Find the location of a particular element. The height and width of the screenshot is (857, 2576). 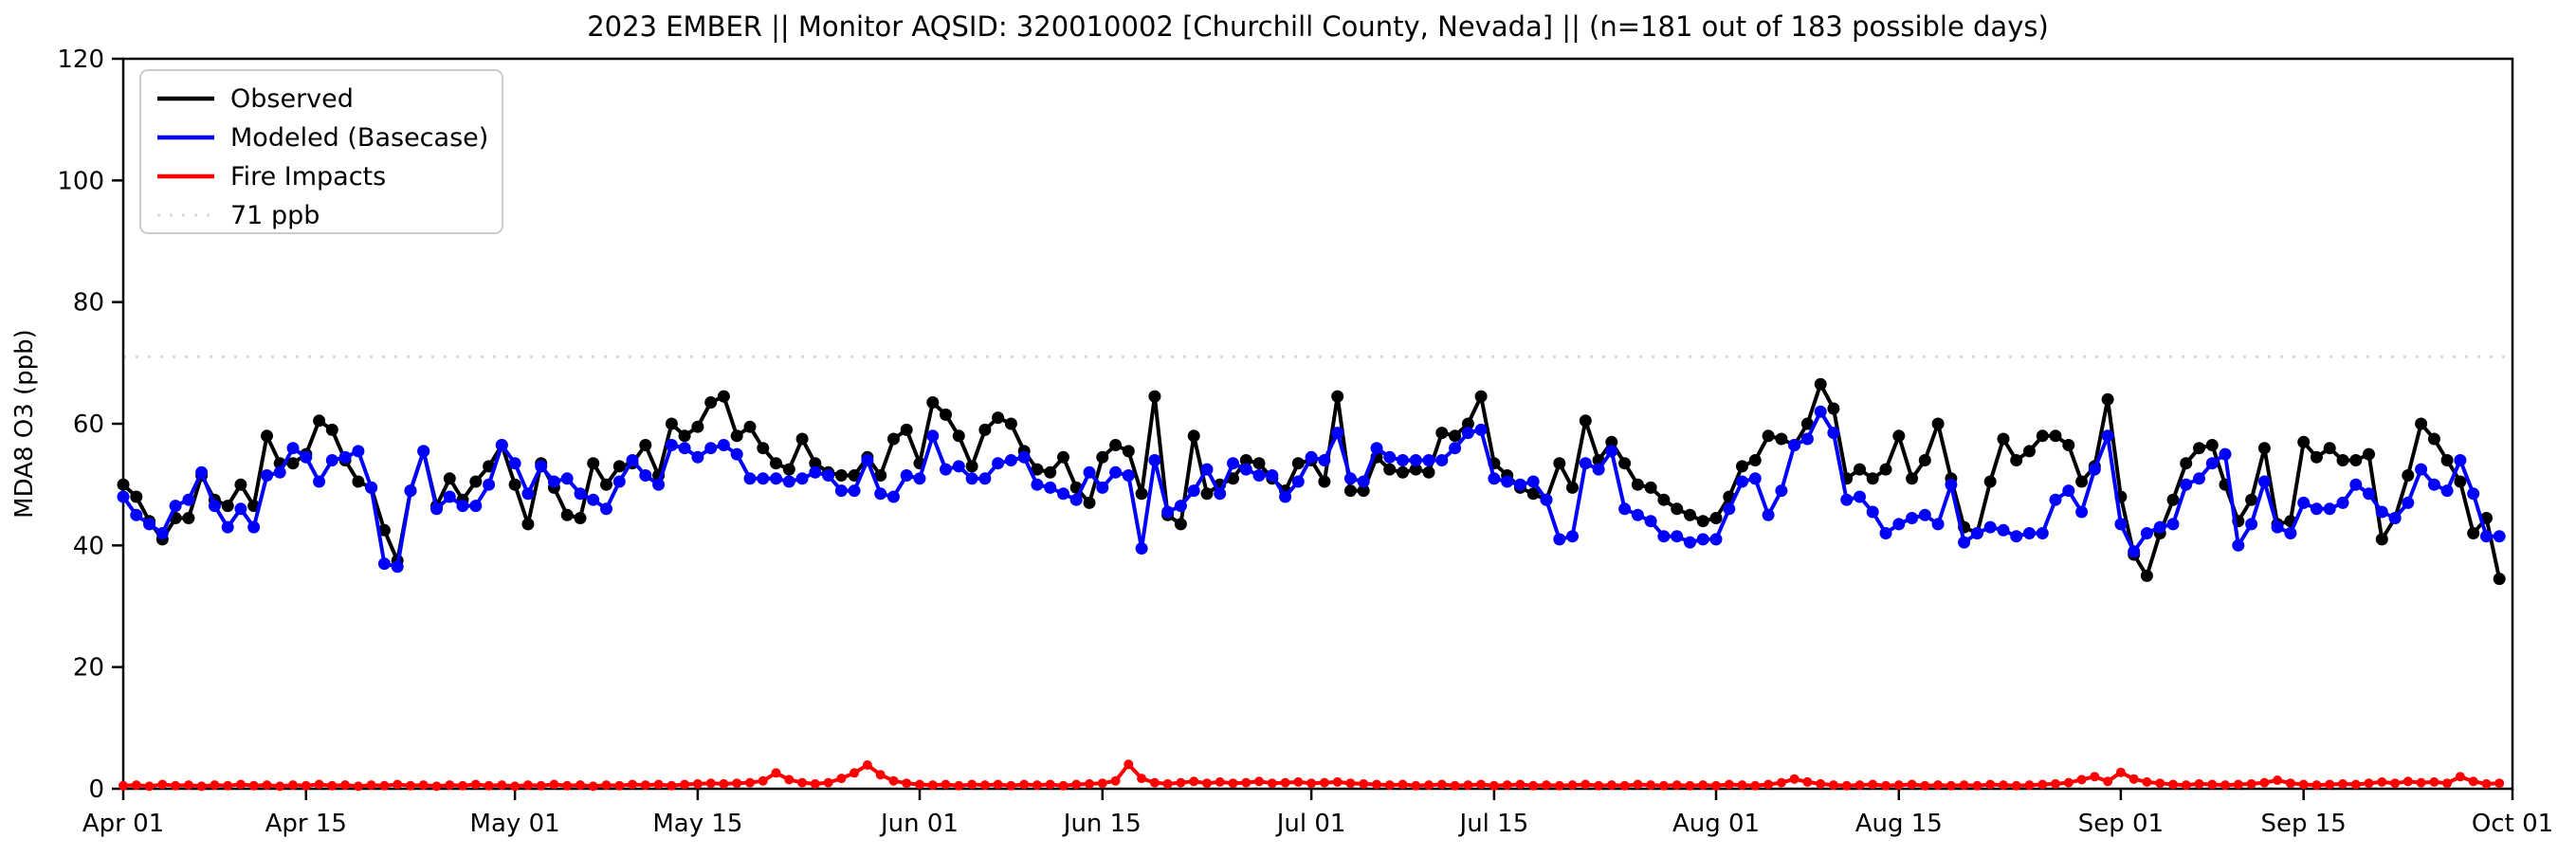

x-tick-label: May 15 is located at coordinates (697, 824).